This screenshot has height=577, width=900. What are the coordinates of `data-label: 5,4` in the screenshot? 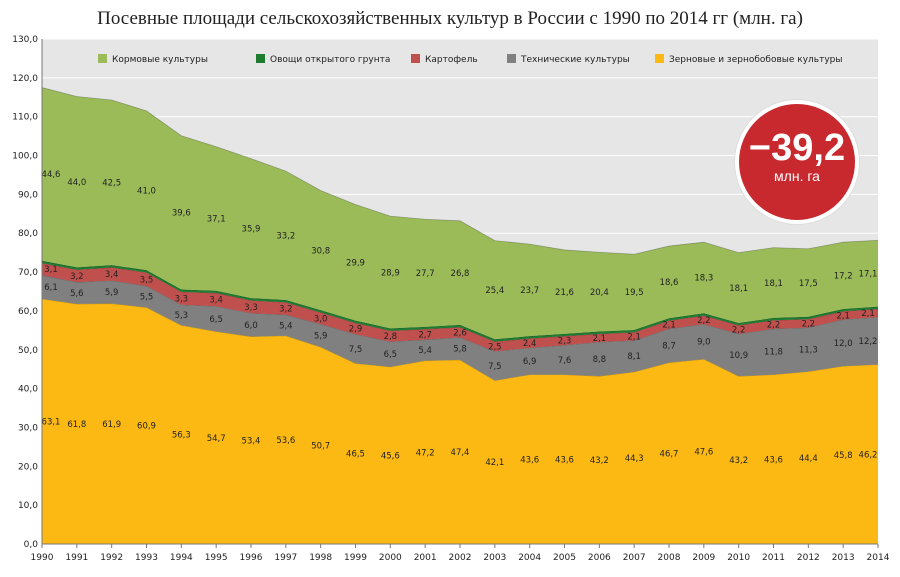 It's located at (425, 351).